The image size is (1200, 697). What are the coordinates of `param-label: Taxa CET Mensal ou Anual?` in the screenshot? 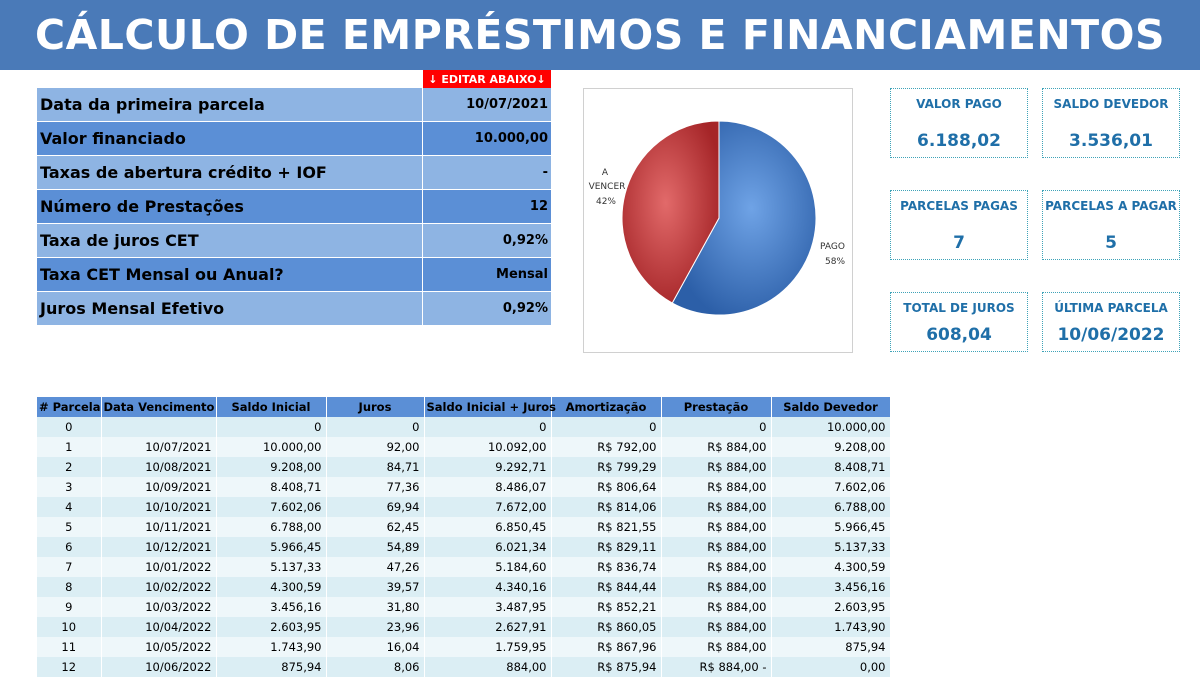 It's located at (230, 275).